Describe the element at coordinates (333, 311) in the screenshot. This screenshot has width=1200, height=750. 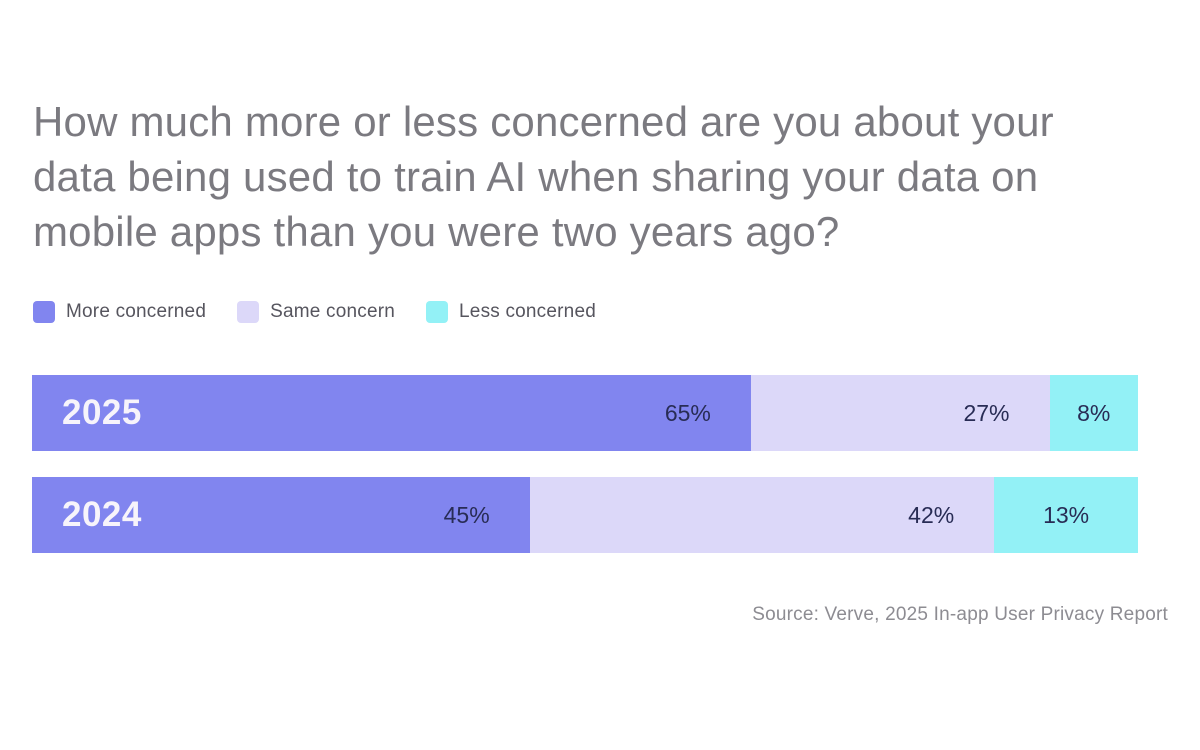
I see `legend-label: Same concern` at that location.